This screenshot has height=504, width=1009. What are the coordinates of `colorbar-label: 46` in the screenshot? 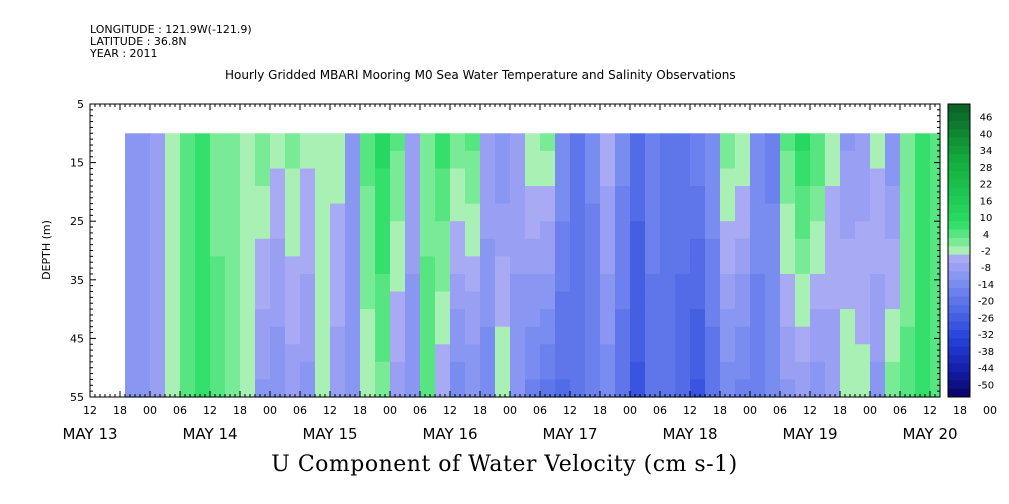 It's located at (986, 118).